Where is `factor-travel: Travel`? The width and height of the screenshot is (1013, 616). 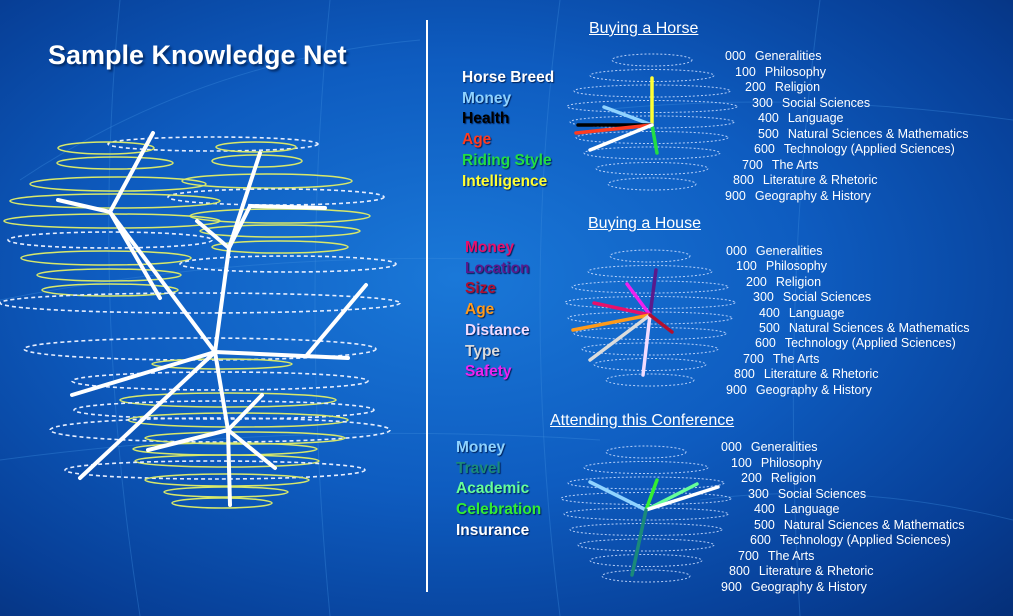
factor-travel: Travel is located at coordinates (478, 468).